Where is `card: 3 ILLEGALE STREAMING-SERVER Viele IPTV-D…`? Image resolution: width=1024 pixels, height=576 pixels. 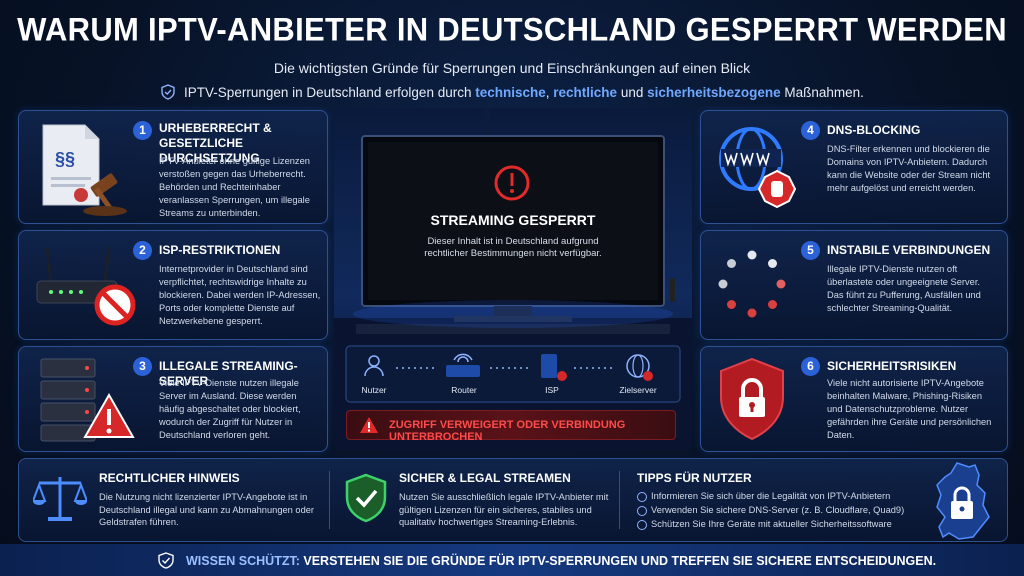
card: 3 ILLEGALE STREAMING-SERVER Viele IPTV-D… is located at coordinates (173, 399).